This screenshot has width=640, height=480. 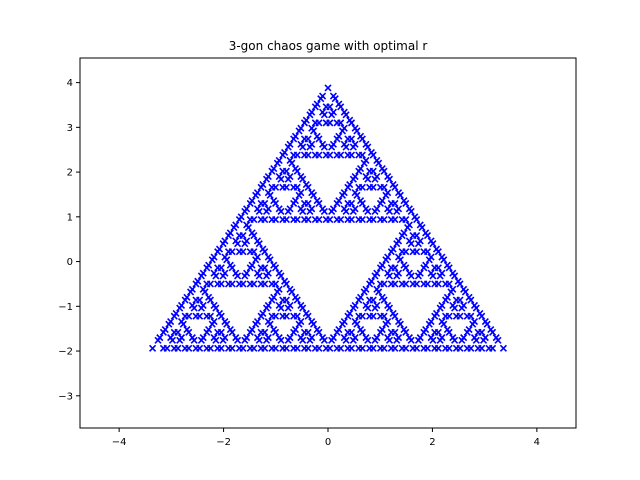 I want to click on x-tick-label: 2, so click(x=432, y=442).